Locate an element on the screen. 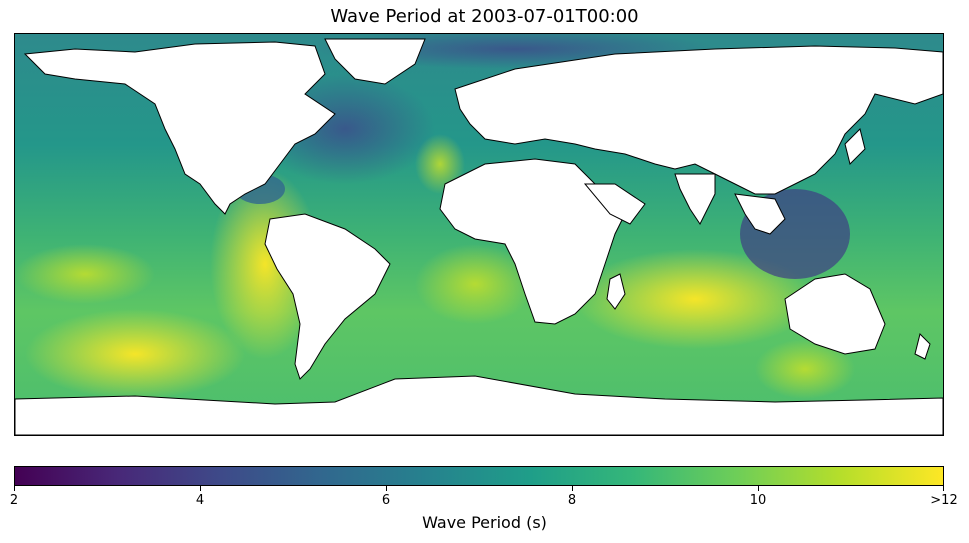 The image size is (969, 543). swell-west-pacific is located at coordinates (85, 274).